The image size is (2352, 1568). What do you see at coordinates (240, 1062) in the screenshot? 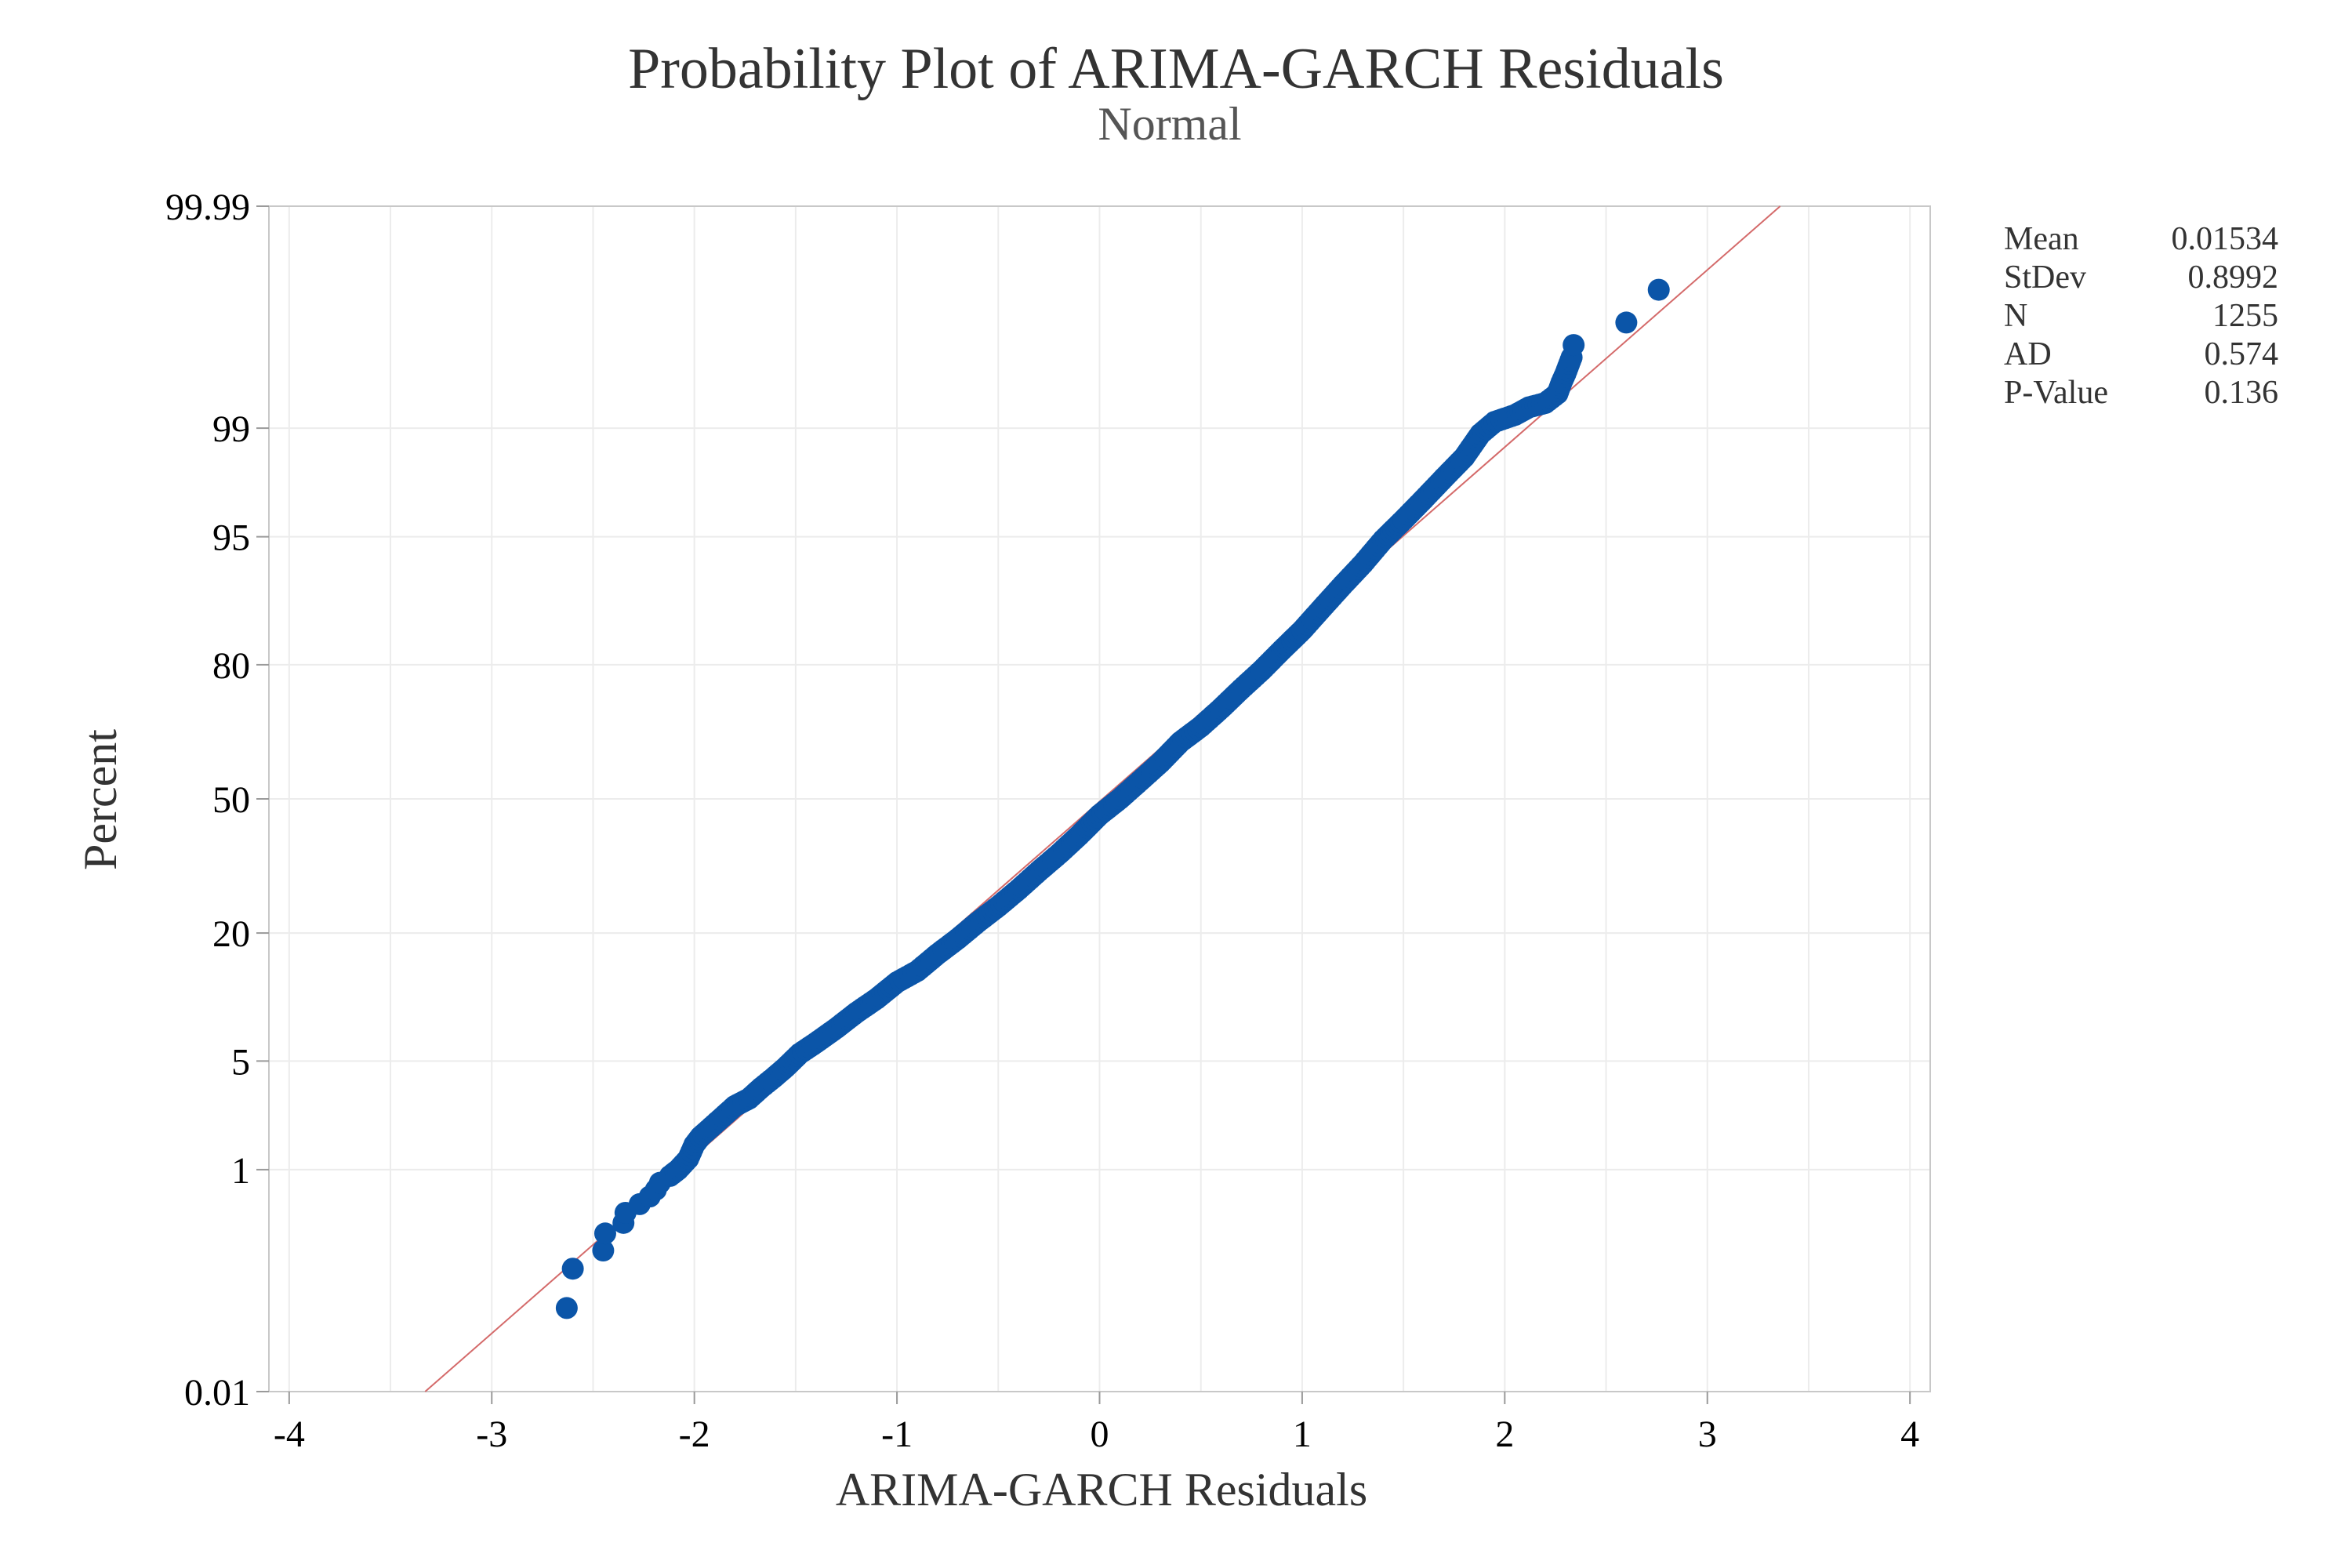
I see `y-tick-label: 5` at bounding box center [240, 1062].